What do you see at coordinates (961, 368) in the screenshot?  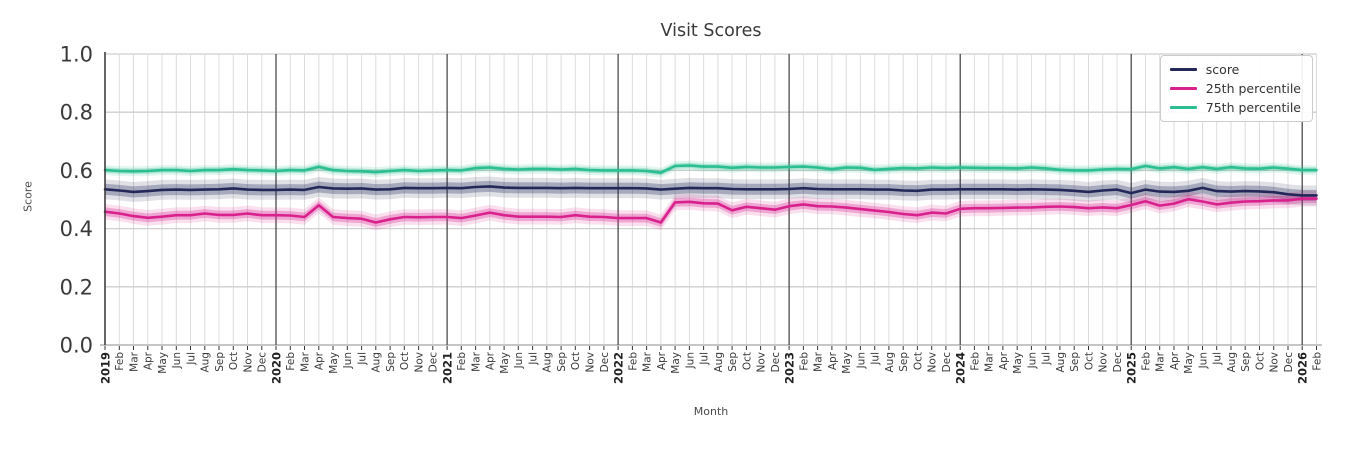 I see `svg-text: 2024` at bounding box center [961, 368].